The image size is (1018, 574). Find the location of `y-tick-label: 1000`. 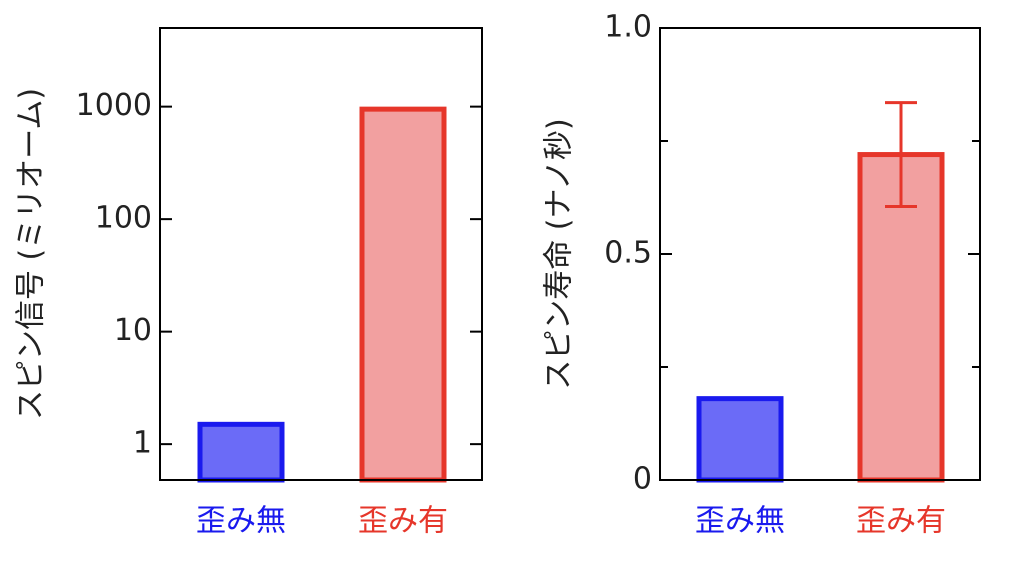

y-tick-label: 1000 is located at coordinates (114, 105).